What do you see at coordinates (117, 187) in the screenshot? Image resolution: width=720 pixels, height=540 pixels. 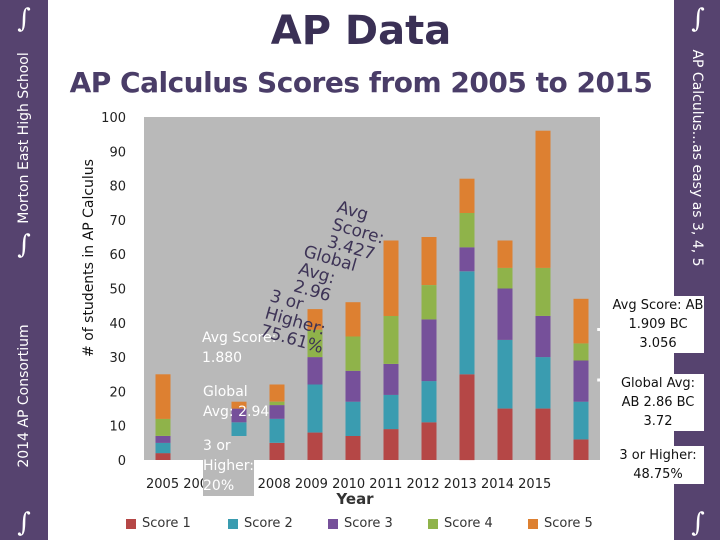 I see `y-tick-label: 80` at bounding box center [117, 187].